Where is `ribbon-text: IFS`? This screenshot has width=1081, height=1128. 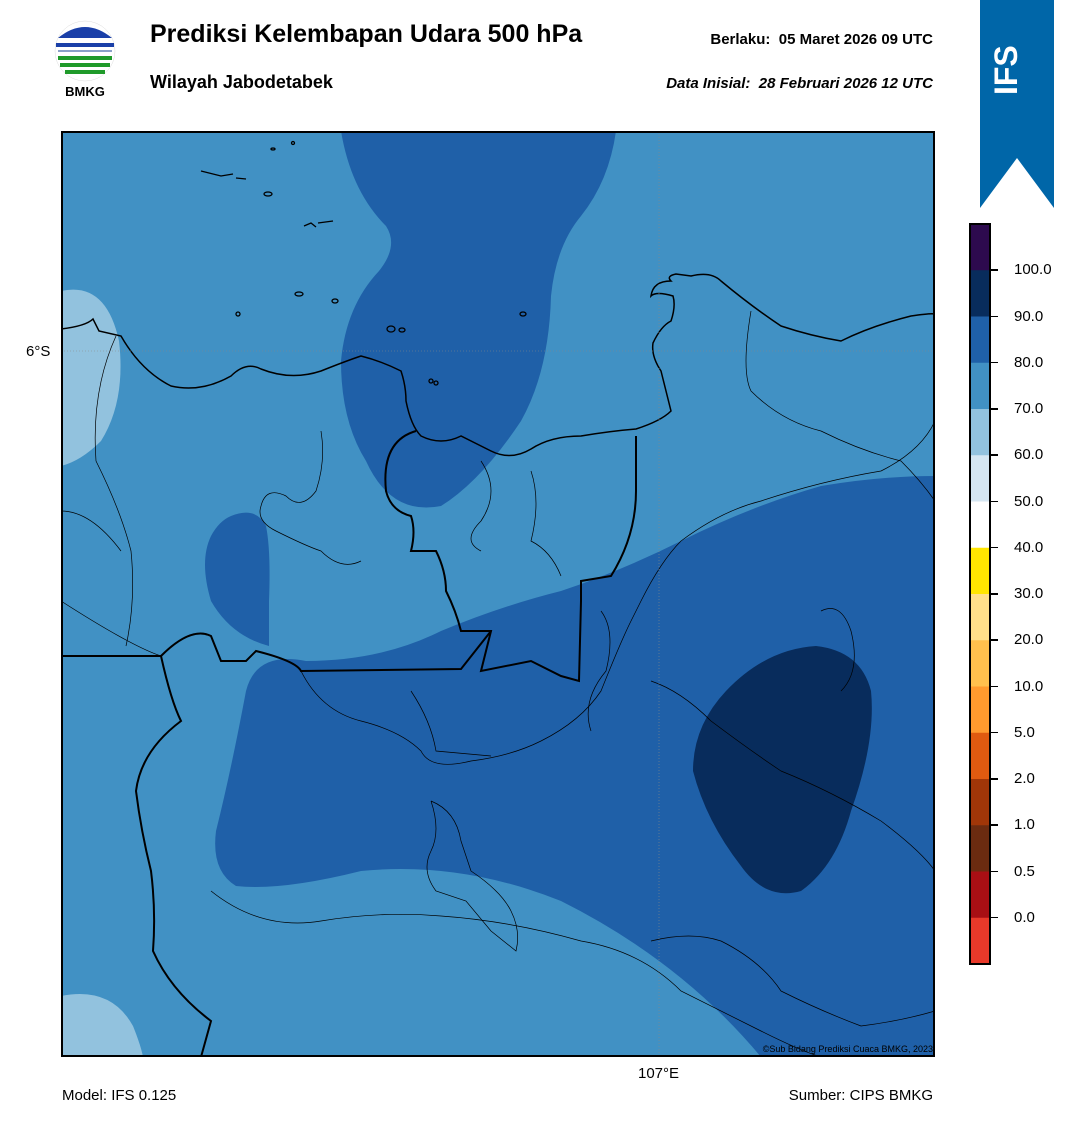 ribbon-text: IFS is located at coordinates (1006, 70).